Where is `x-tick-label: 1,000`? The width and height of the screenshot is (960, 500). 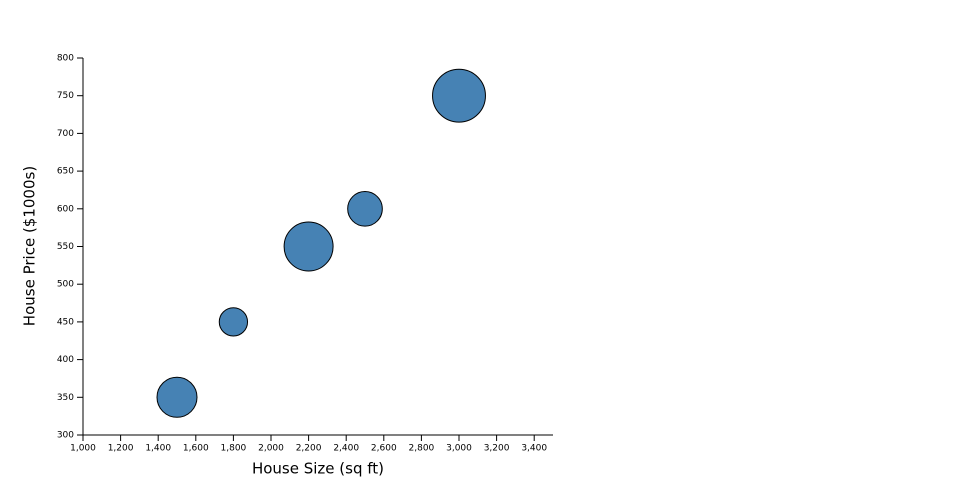 x-tick-label: 1,000 is located at coordinates (83, 449).